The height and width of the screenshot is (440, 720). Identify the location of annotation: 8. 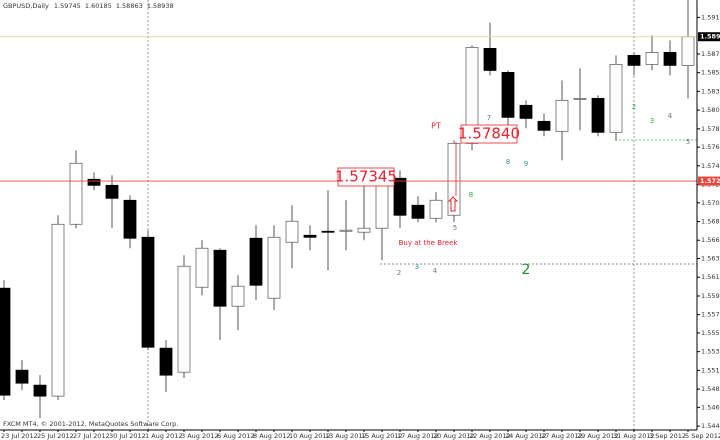
(471, 195).